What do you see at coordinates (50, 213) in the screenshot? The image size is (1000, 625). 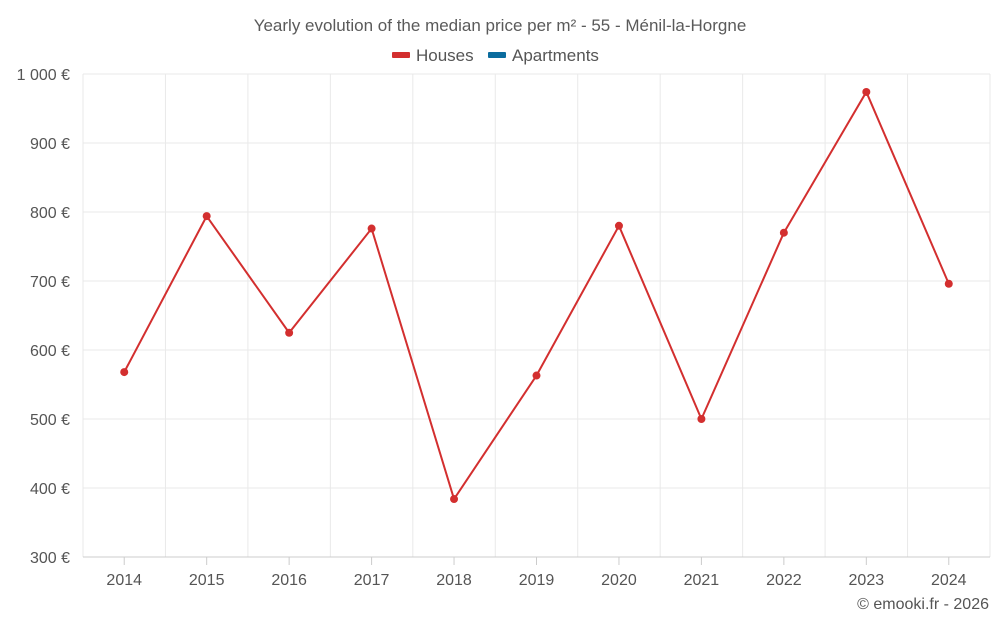 I see `y-tick-label: 800 €` at bounding box center [50, 213].